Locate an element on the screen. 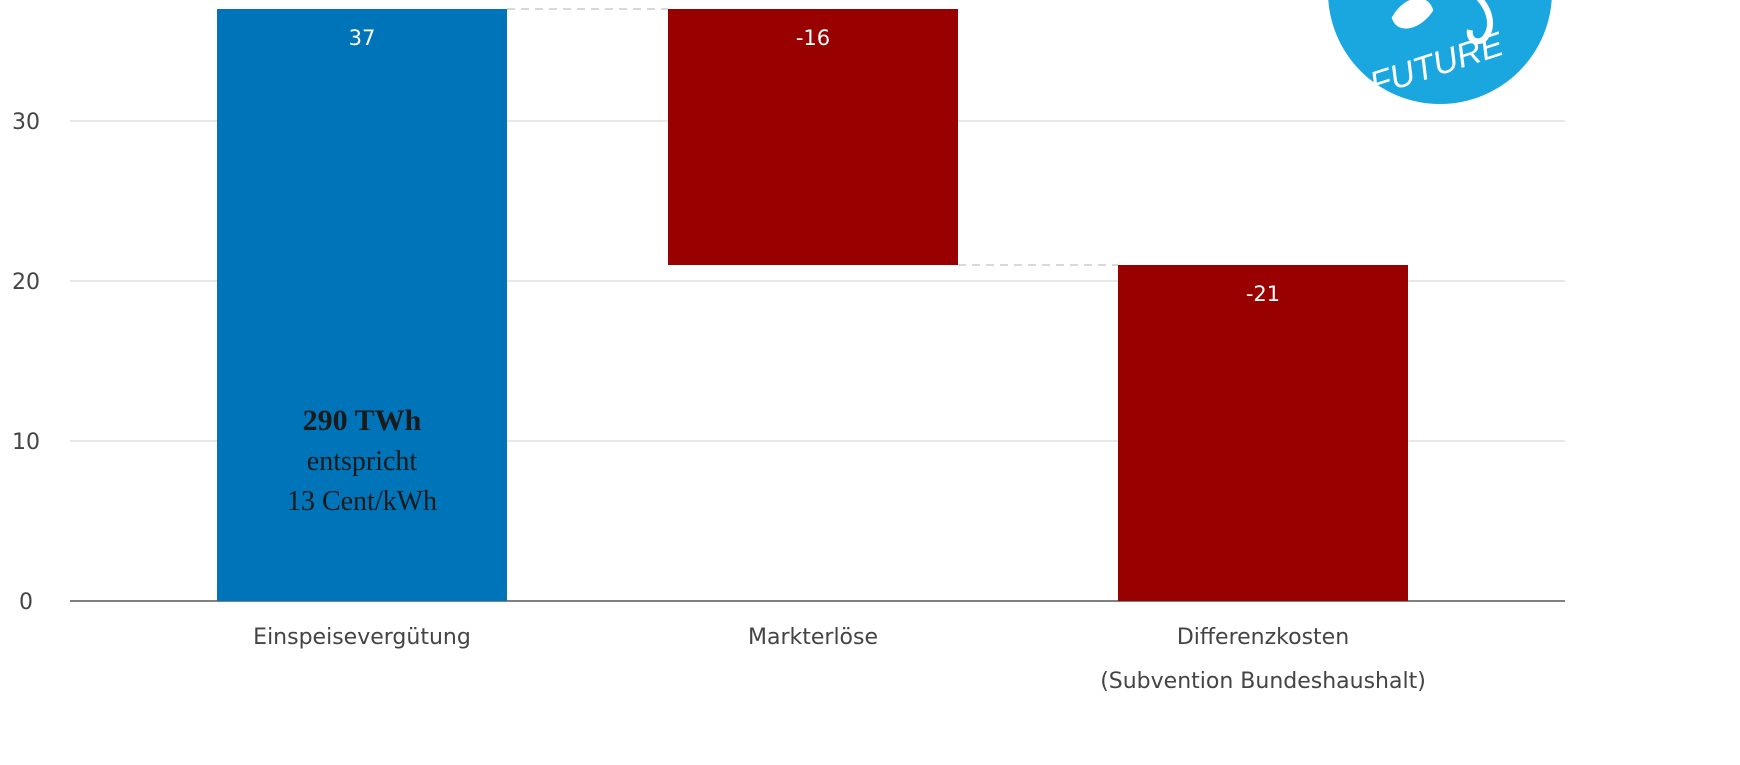  annotation-price: 13 Cent/kWh is located at coordinates (362, 501).